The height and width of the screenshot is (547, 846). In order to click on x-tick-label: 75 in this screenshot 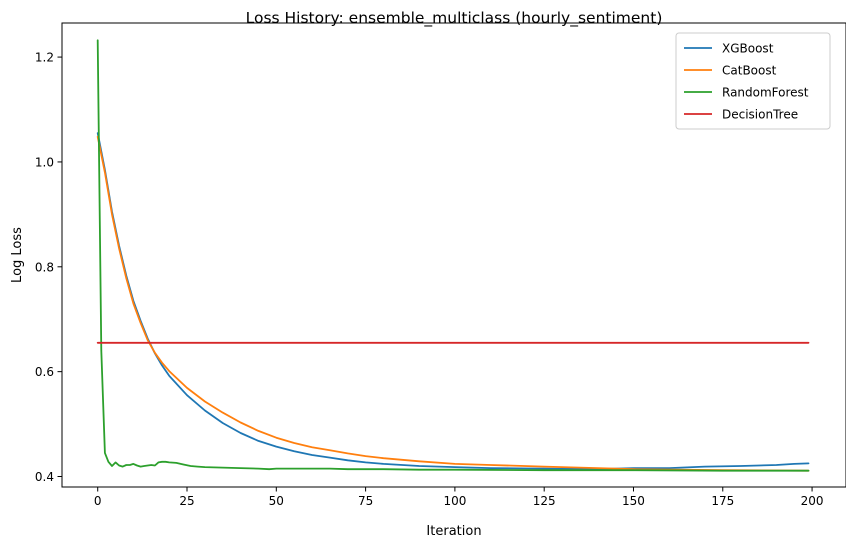, I will do `click(365, 501)`.